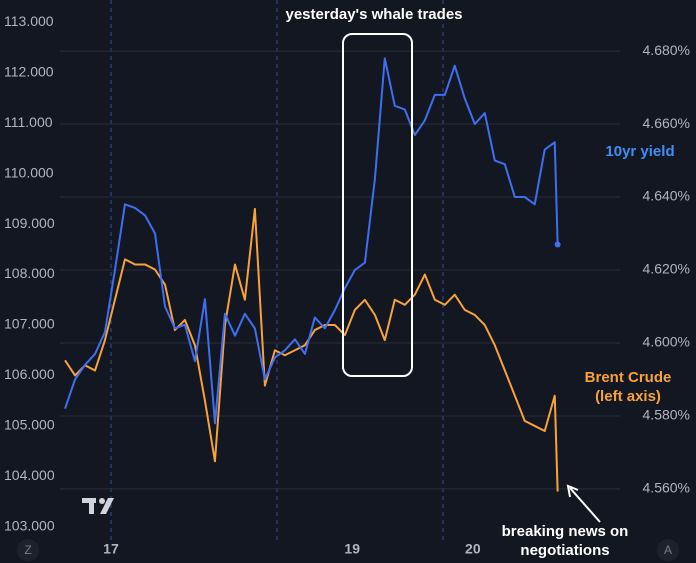 Image resolution: width=696 pixels, height=563 pixels. I want to click on highlight-box, so click(377, 205).